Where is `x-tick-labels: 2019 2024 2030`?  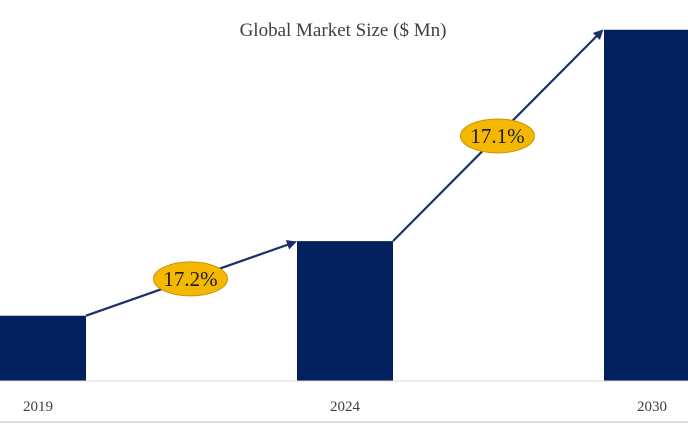
x-tick-labels: 2019 2024 2030 is located at coordinates (345, 407).